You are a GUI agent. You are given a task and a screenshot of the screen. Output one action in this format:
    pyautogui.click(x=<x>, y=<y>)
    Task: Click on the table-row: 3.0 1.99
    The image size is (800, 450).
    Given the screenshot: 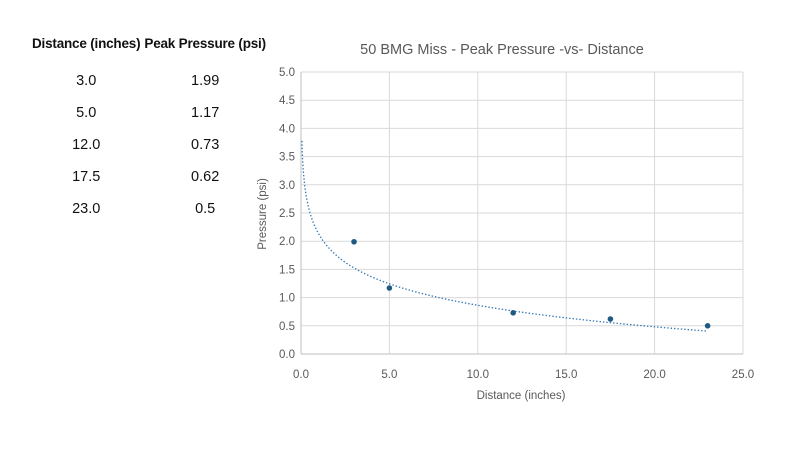 What is the action you would take?
    pyautogui.click(x=149, y=81)
    